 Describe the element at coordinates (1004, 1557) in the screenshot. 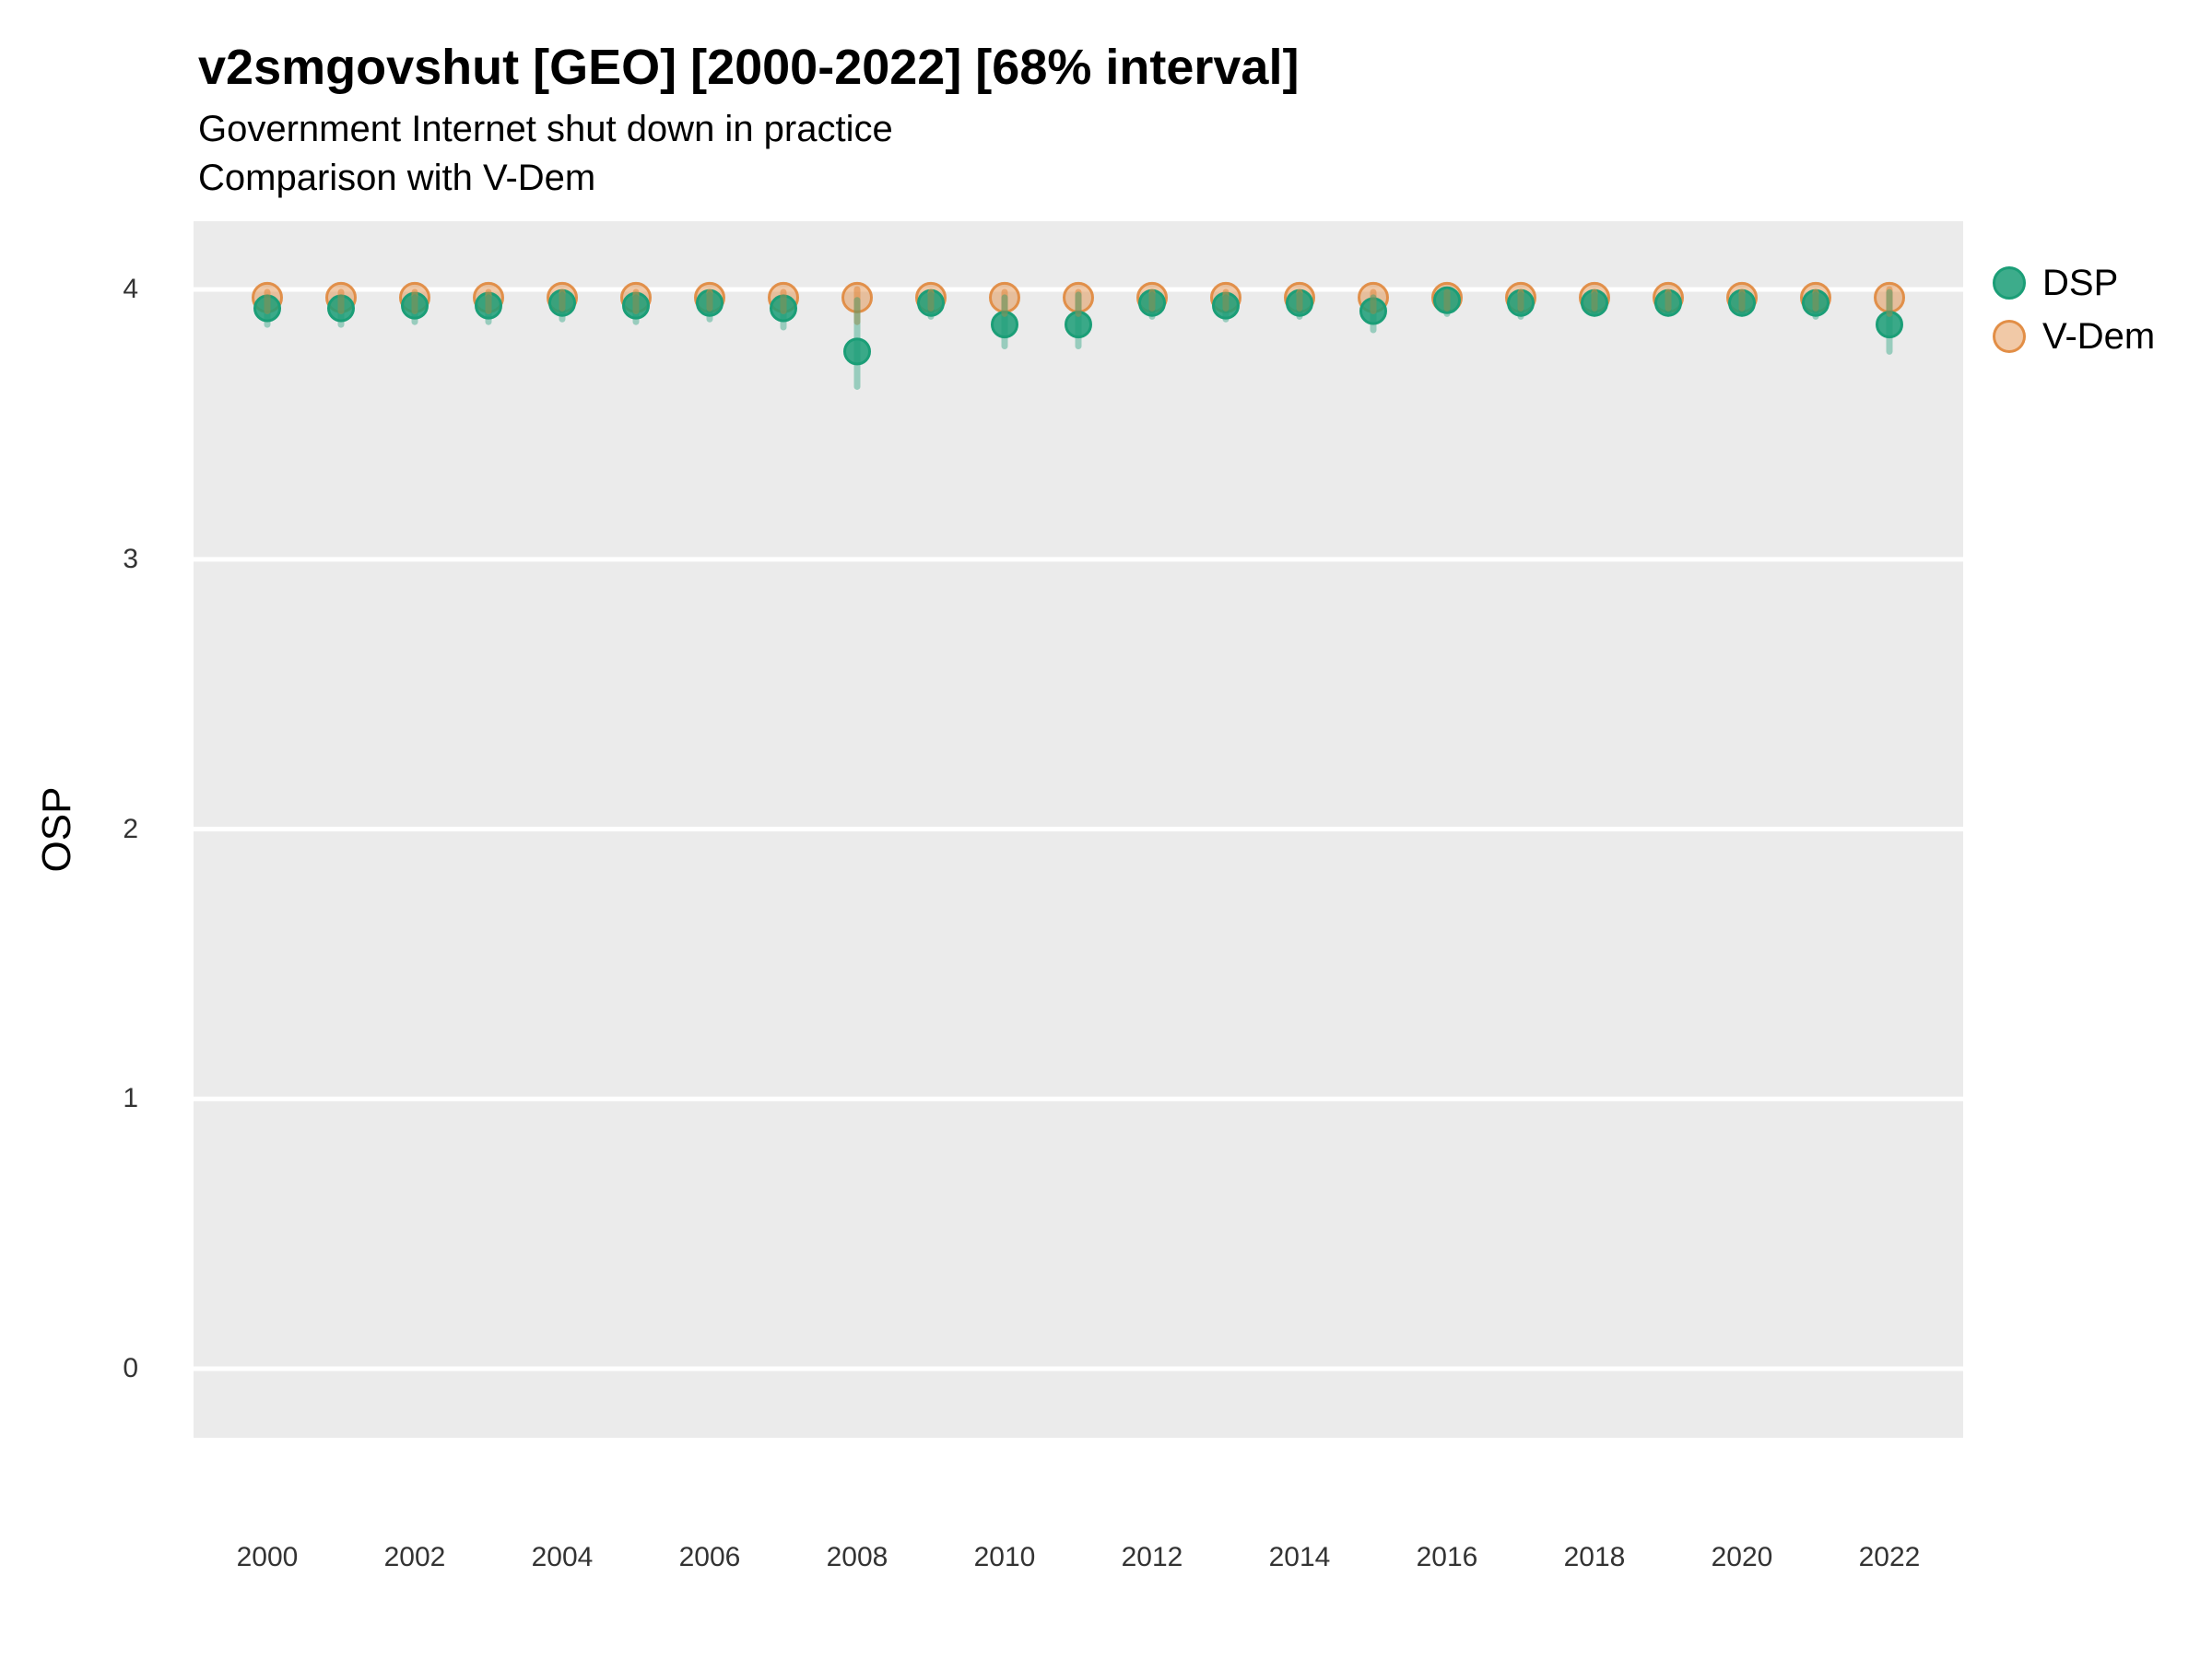

I see `x-tick-label-2010: 2010` at that location.